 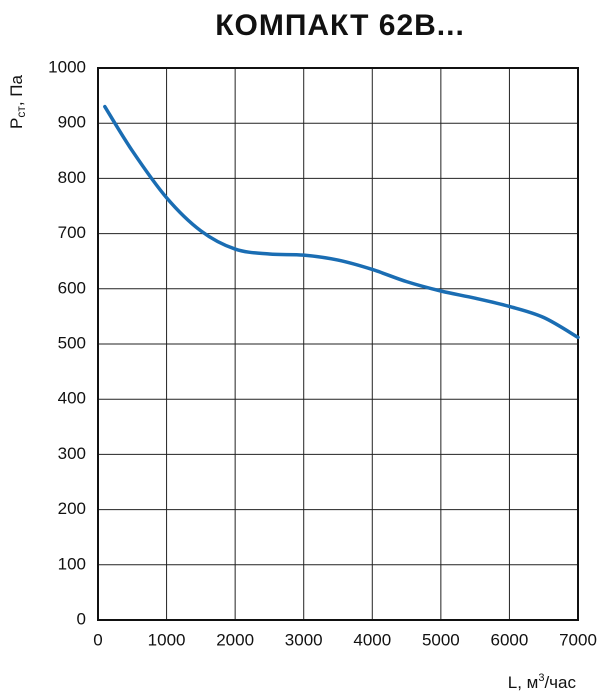 What do you see at coordinates (16, 123) in the screenshot?
I see `y-label-main: P` at bounding box center [16, 123].